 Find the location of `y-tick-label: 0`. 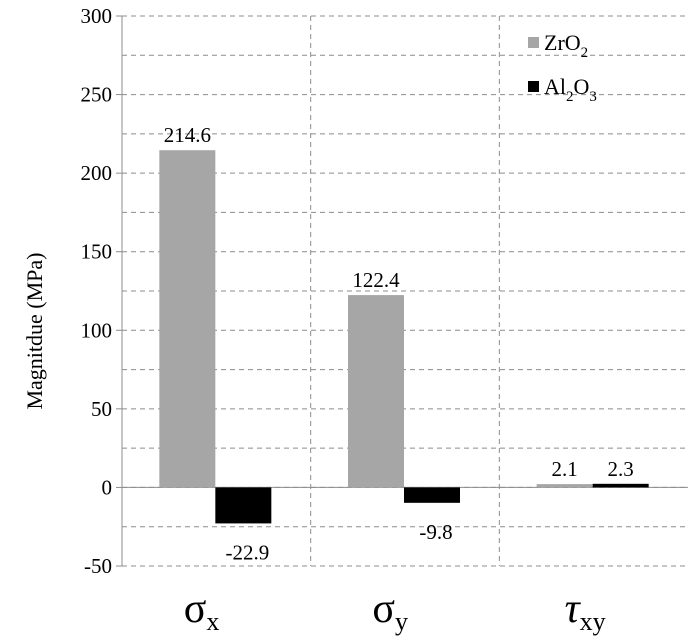

y-tick-label: 0 is located at coordinates (107, 487).